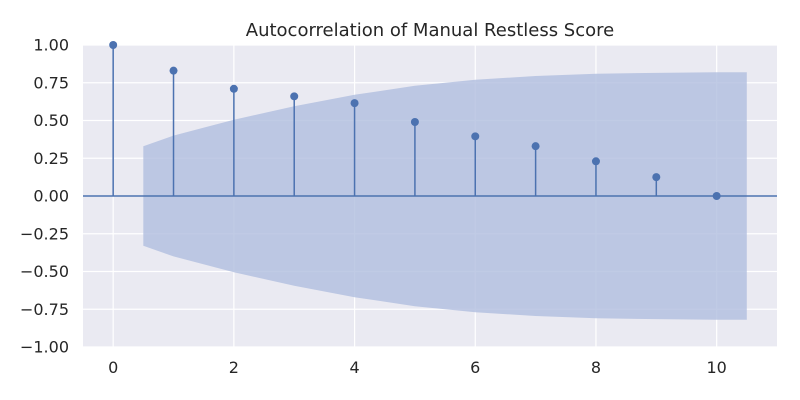  Describe the element at coordinates (44, 233) in the screenshot. I see `y-tick-label: −0.25` at that location.